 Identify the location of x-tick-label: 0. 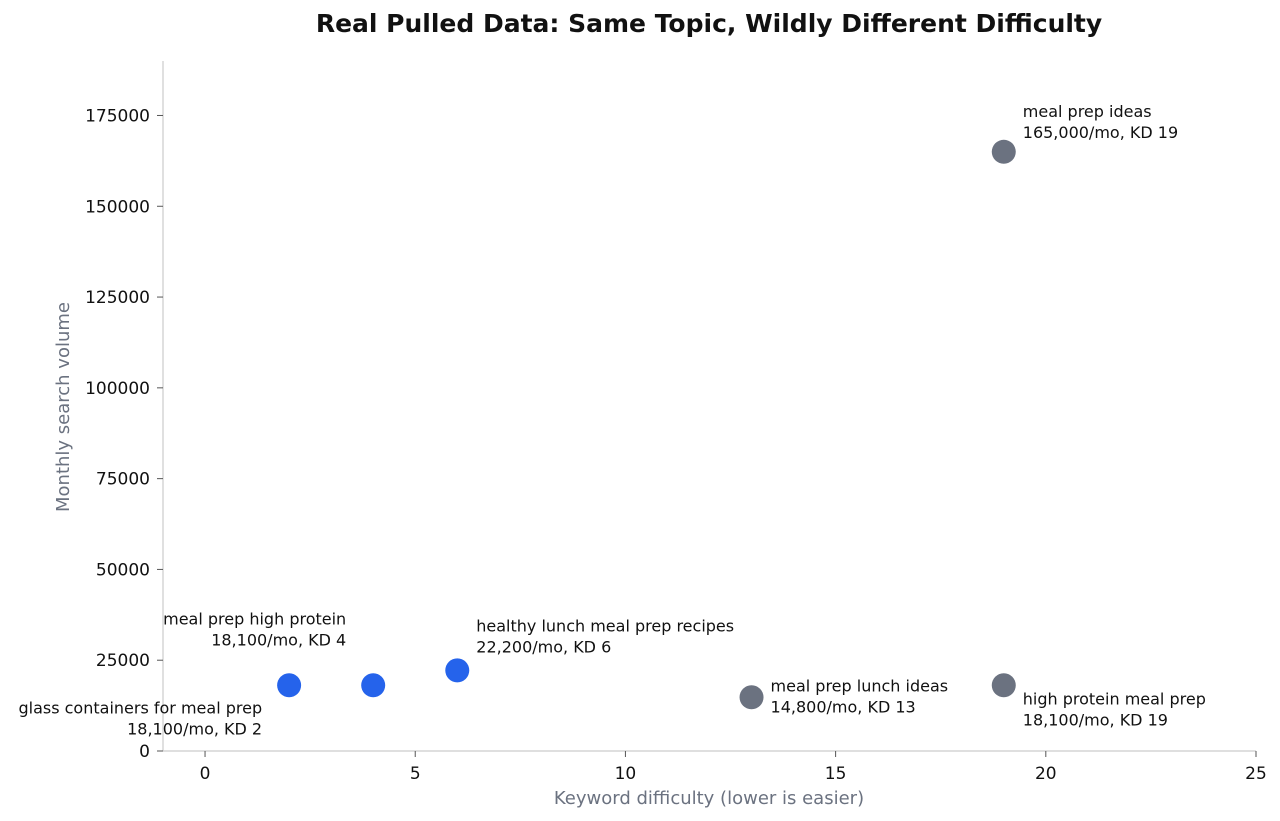
(205, 774).